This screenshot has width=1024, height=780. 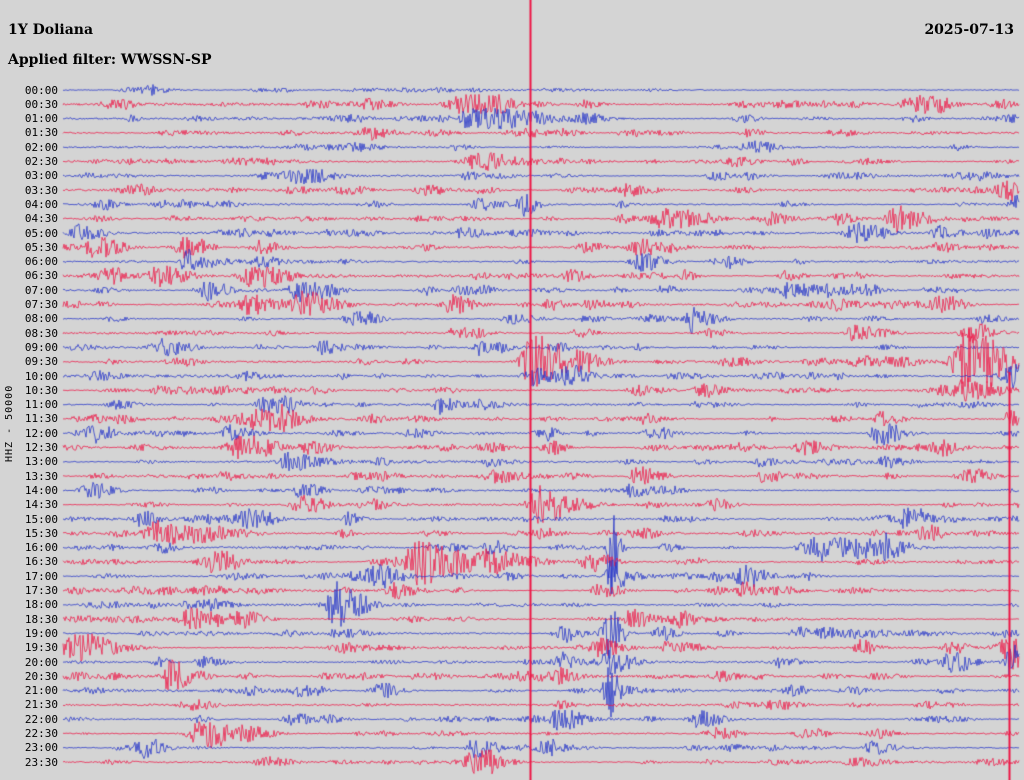 I want to click on applied-filter-label: Applied filter: WWSSN-SP, so click(x=110, y=60).